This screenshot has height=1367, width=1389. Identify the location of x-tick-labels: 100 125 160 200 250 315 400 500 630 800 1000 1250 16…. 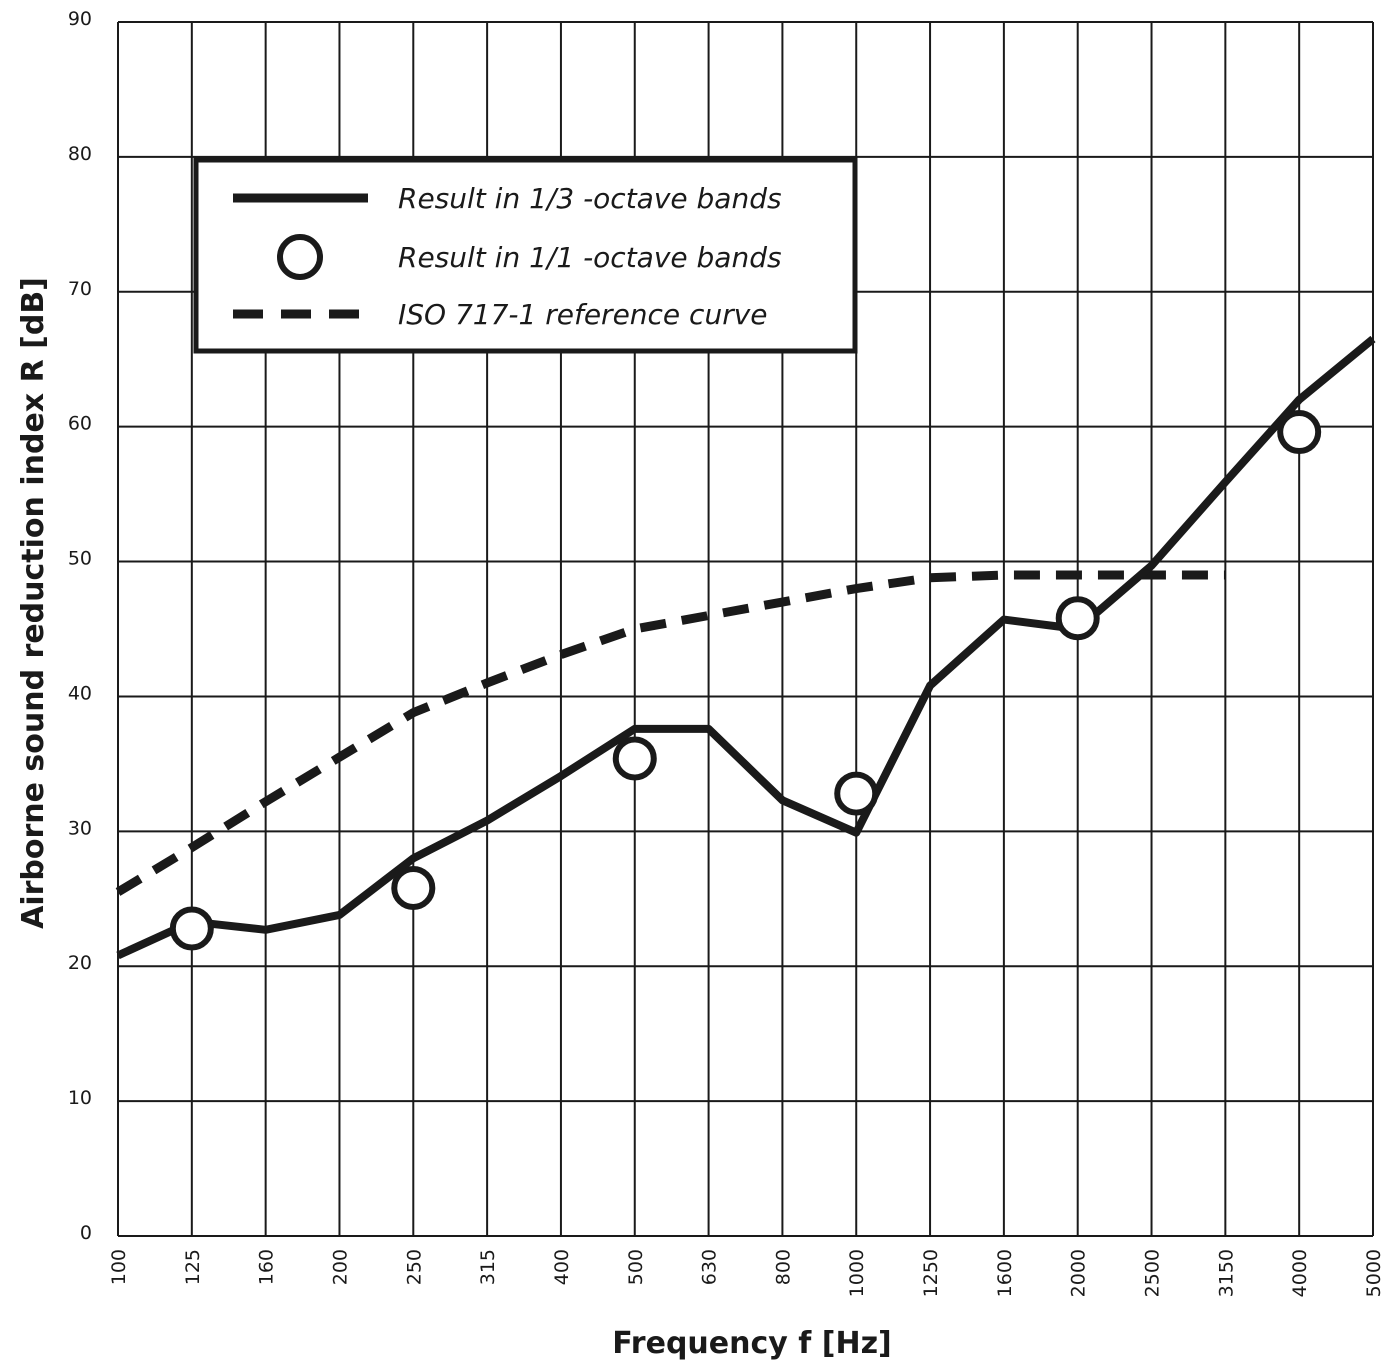
(746, 1273).